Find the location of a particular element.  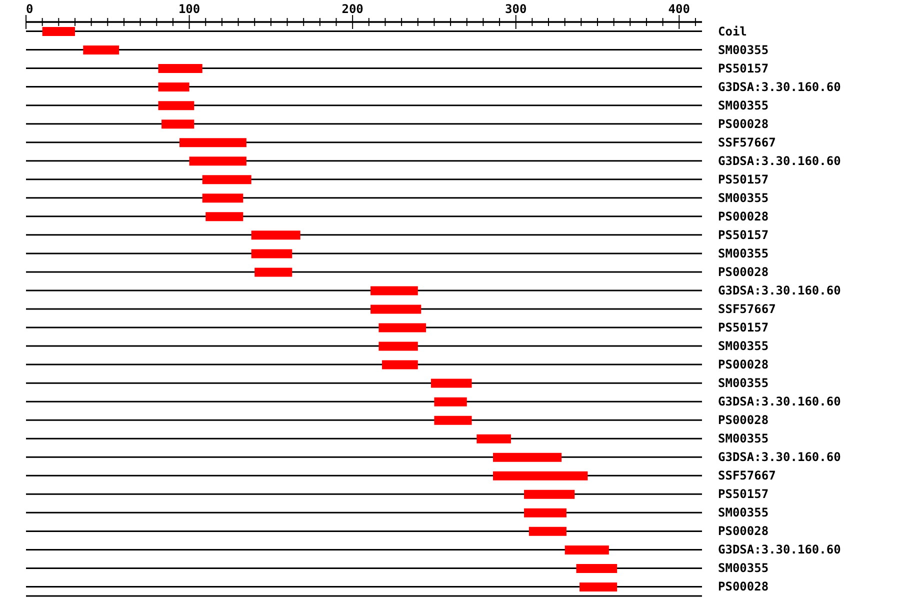

x-tick-label: 0 is located at coordinates (30, 9).